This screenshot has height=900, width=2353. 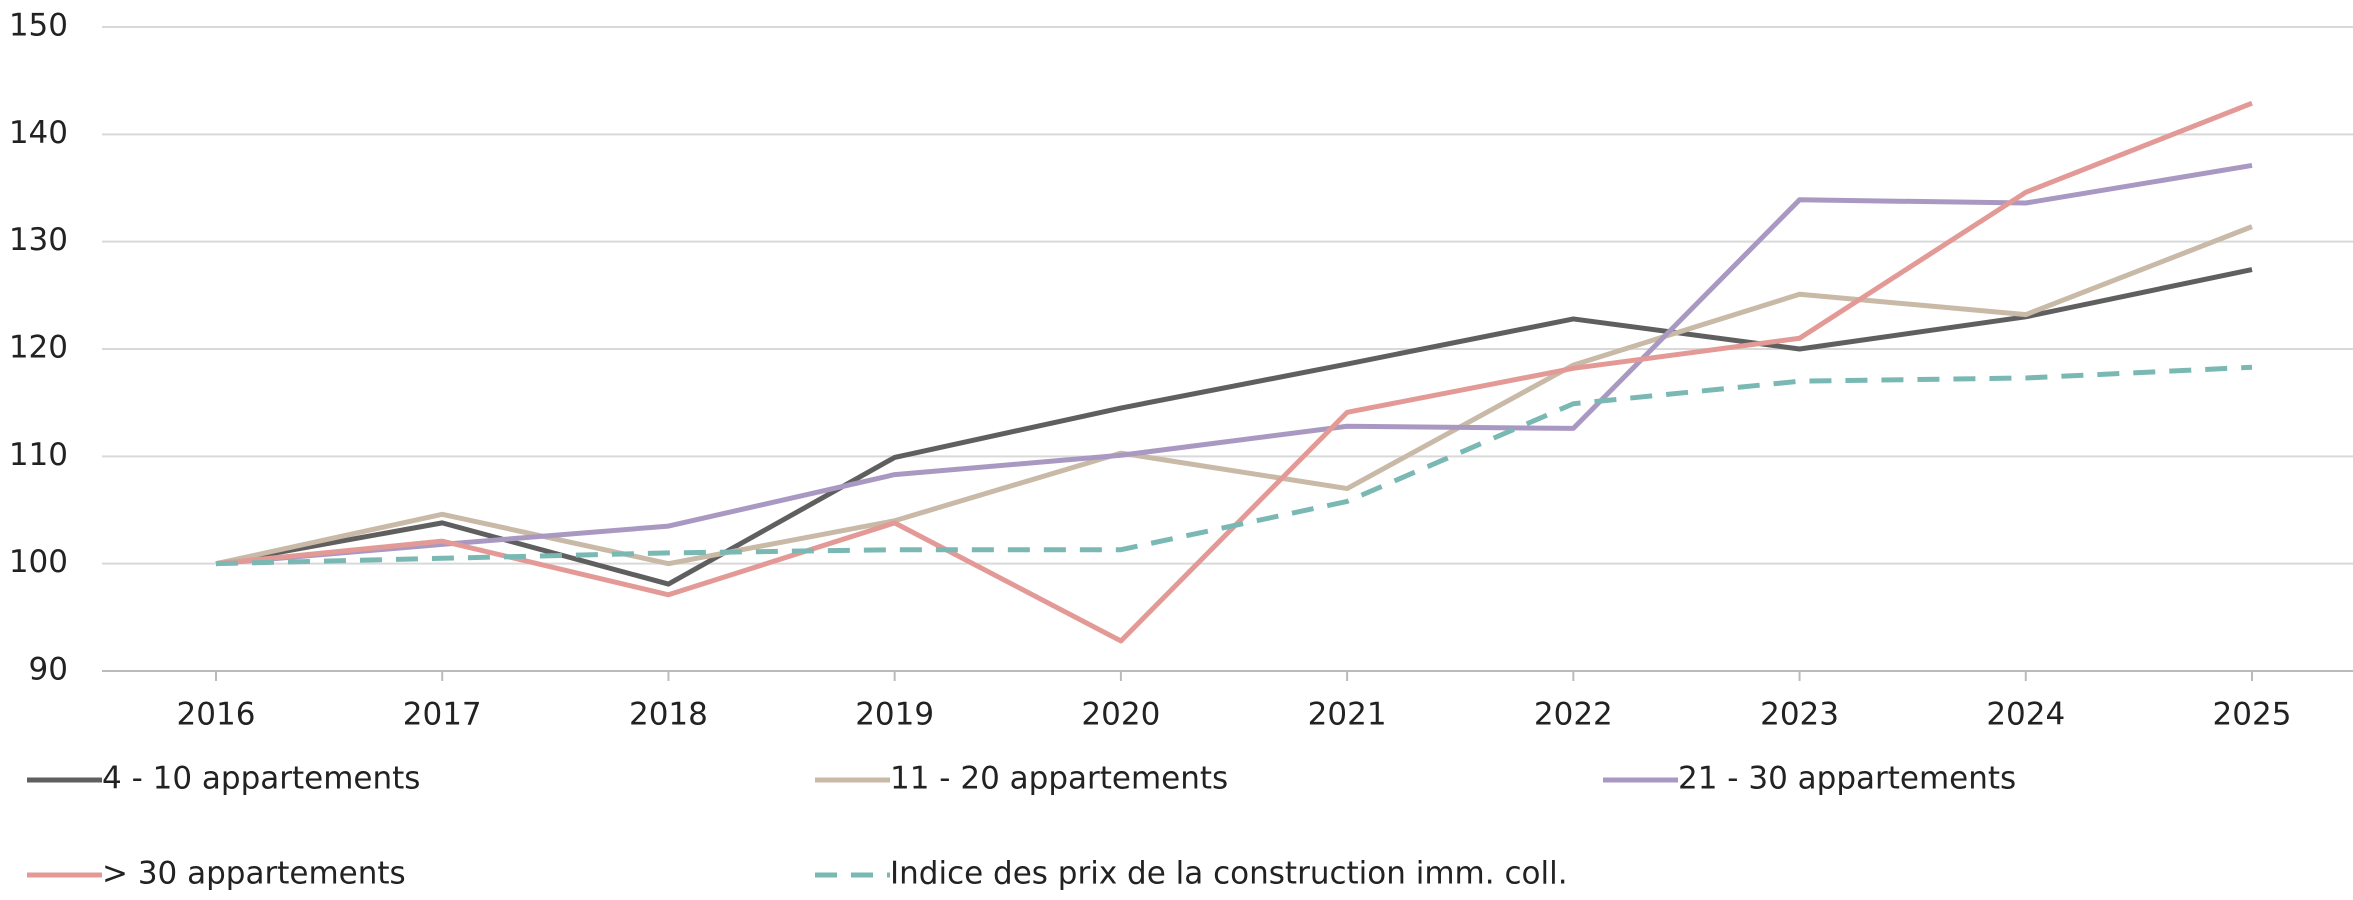 What do you see at coordinates (38, 26) in the screenshot?
I see `y-tick-label: 150` at bounding box center [38, 26].